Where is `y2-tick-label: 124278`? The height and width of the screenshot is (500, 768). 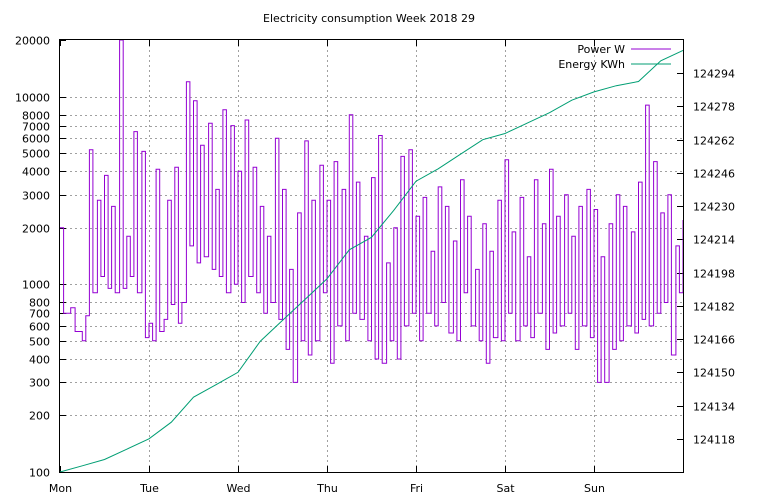 y2-tick-label: 124278 is located at coordinates (714, 107).